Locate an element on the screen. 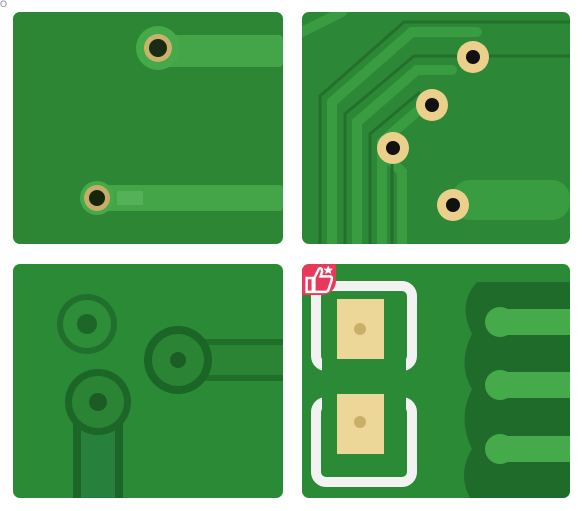 The width and height of the screenshot is (582, 511). thumbs-up-badge is located at coordinates (319, 279).